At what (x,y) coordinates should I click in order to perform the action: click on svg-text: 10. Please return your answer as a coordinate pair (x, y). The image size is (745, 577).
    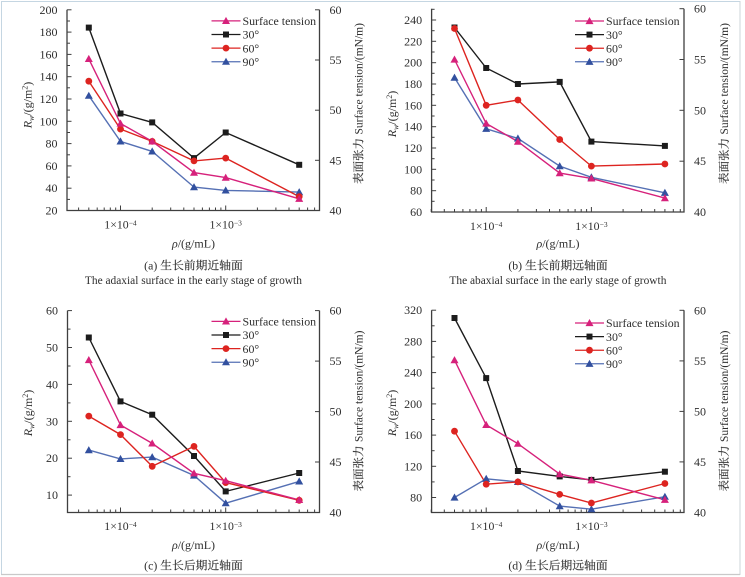
    Looking at the image, I should click on (52, 495).